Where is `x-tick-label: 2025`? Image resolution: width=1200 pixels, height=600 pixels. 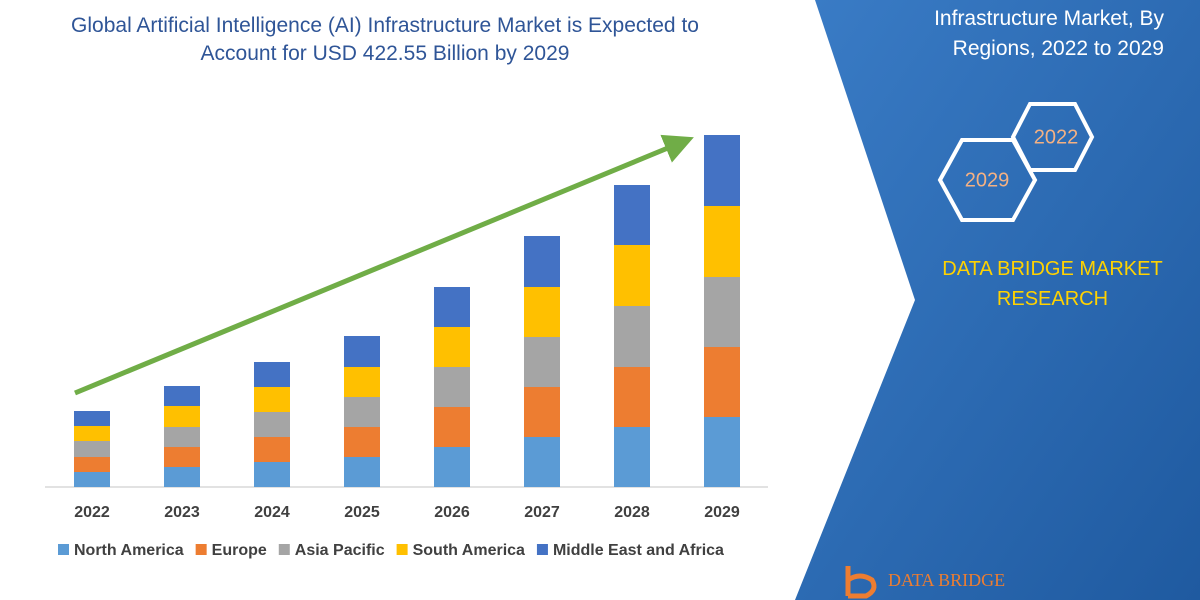
x-tick-label: 2025 is located at coordinates (362, 512).